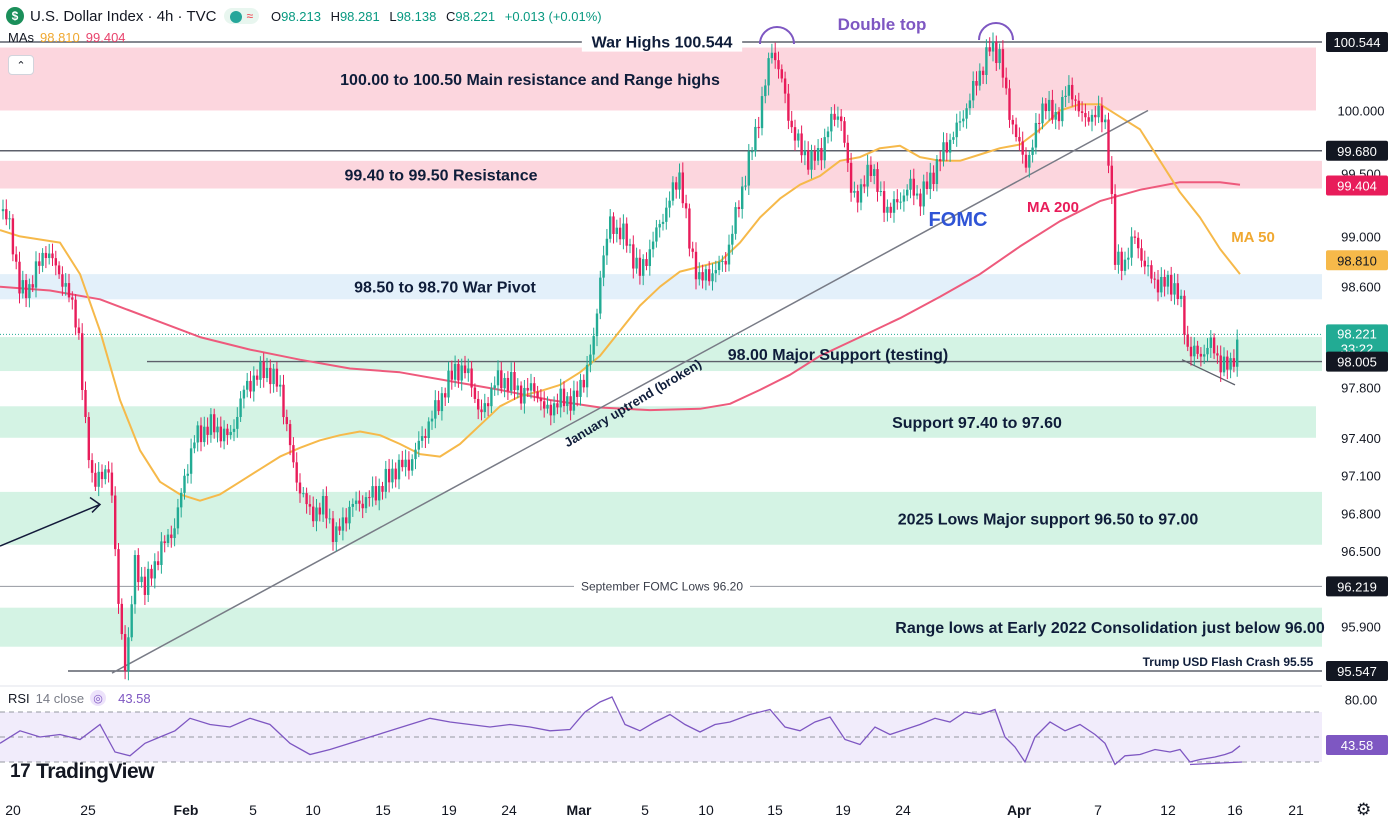 This screenshot has width=1400, height=824. I want to click on rsi-value-marker, so click(1357, 745).